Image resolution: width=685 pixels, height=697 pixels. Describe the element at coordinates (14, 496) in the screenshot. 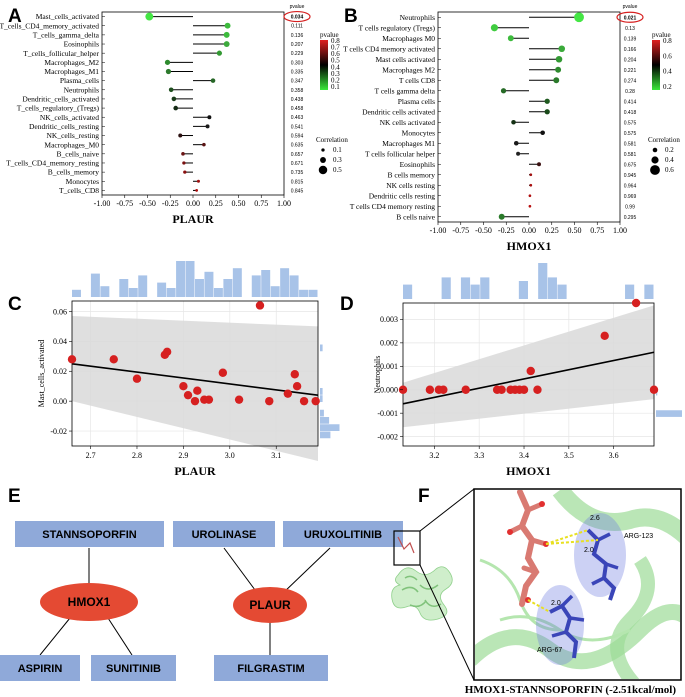

I see `panel-letter-e: E` at that location.